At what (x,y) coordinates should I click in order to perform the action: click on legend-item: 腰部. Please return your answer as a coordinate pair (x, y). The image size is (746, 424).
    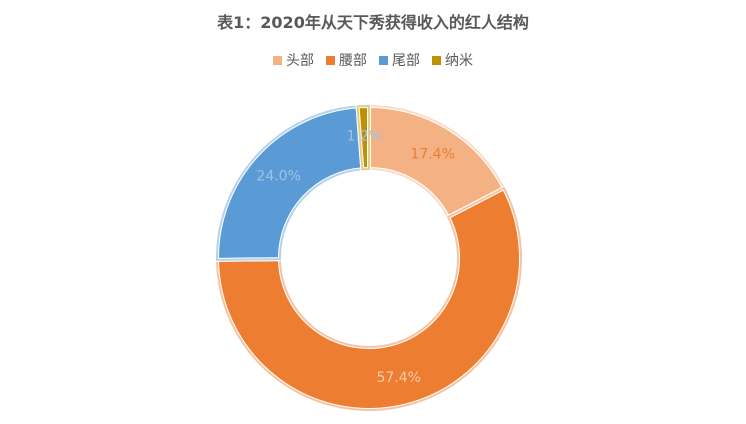
    Looking at the image, I should click on (346, 60).